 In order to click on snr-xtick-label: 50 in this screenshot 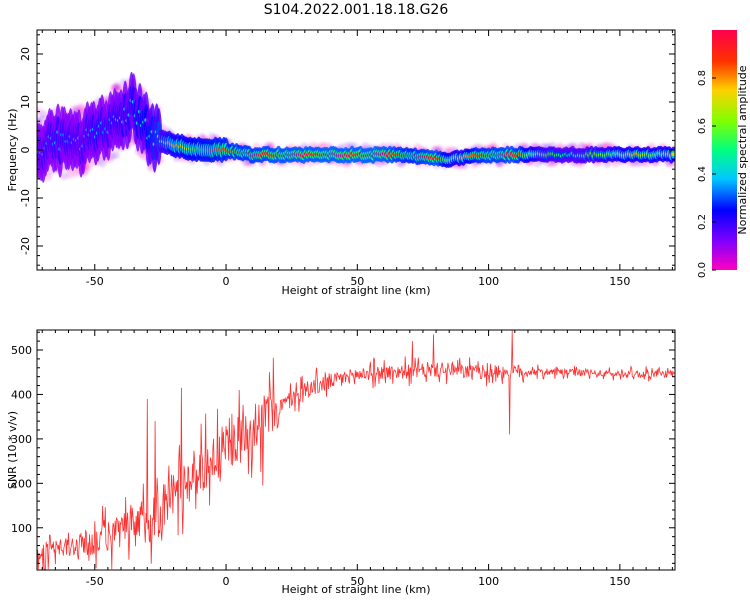, I will do `click(357, 581)`.